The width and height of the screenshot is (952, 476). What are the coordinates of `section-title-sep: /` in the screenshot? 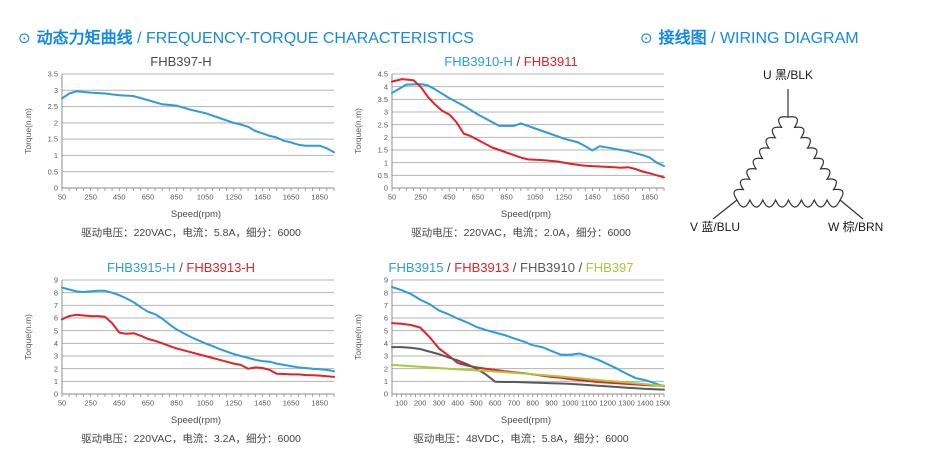 It's located at (713, 38).